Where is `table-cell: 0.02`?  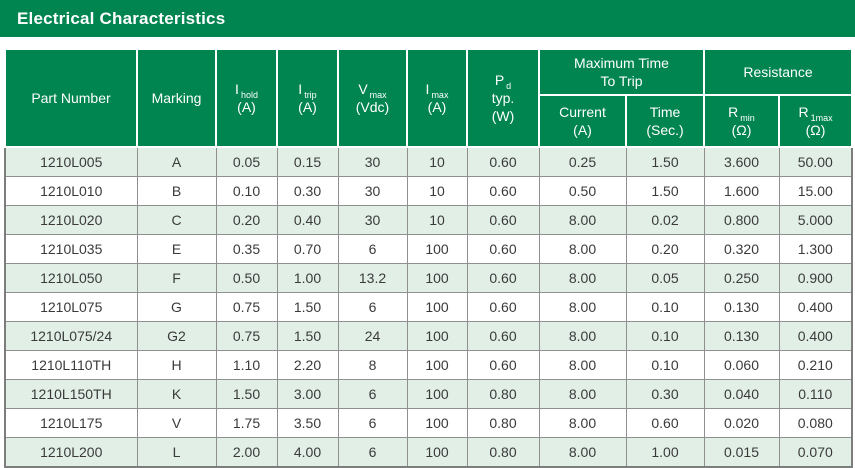
table-cell: 0.02 is located at coordinates (665, 220).